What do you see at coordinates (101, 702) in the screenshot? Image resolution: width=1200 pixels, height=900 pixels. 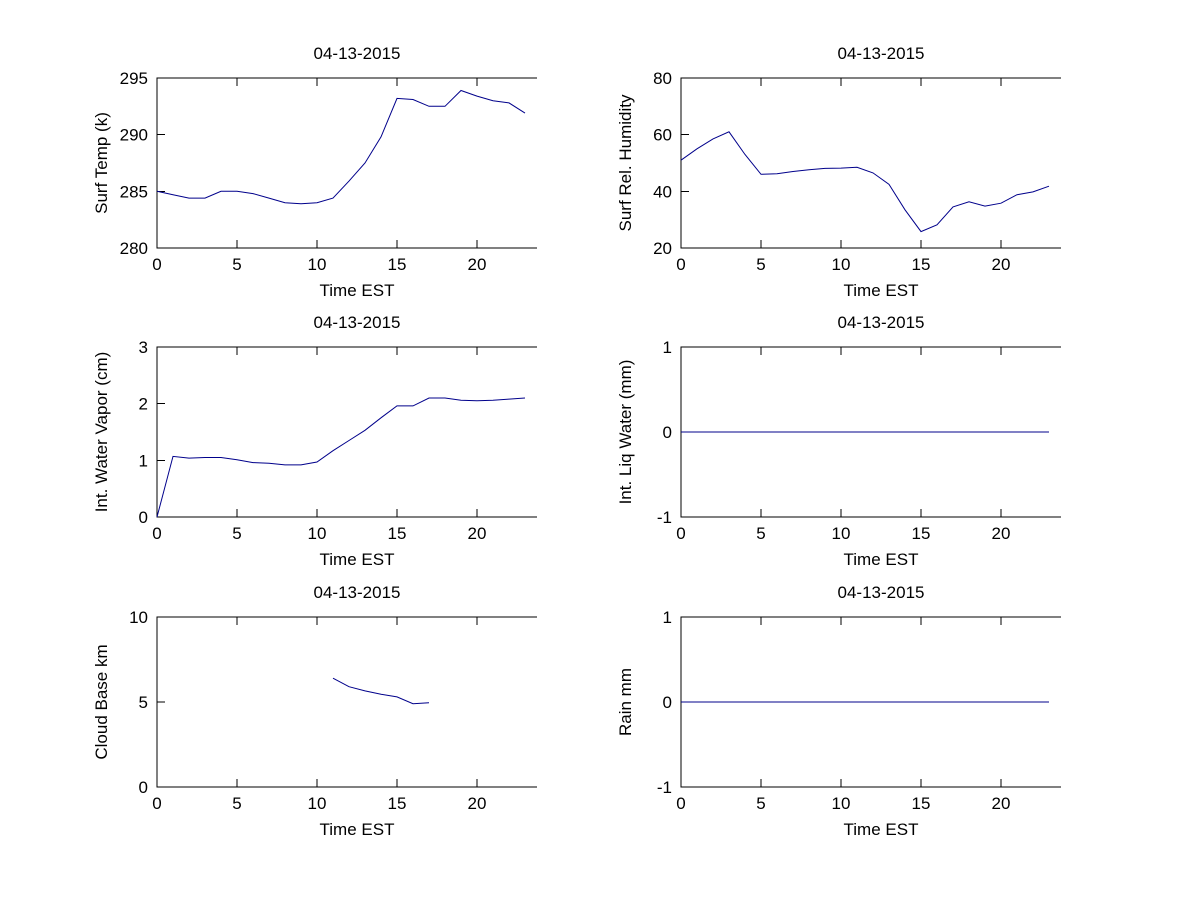 I see `y-axis-label: Cloud Base km` at bounding box center [101, 702].